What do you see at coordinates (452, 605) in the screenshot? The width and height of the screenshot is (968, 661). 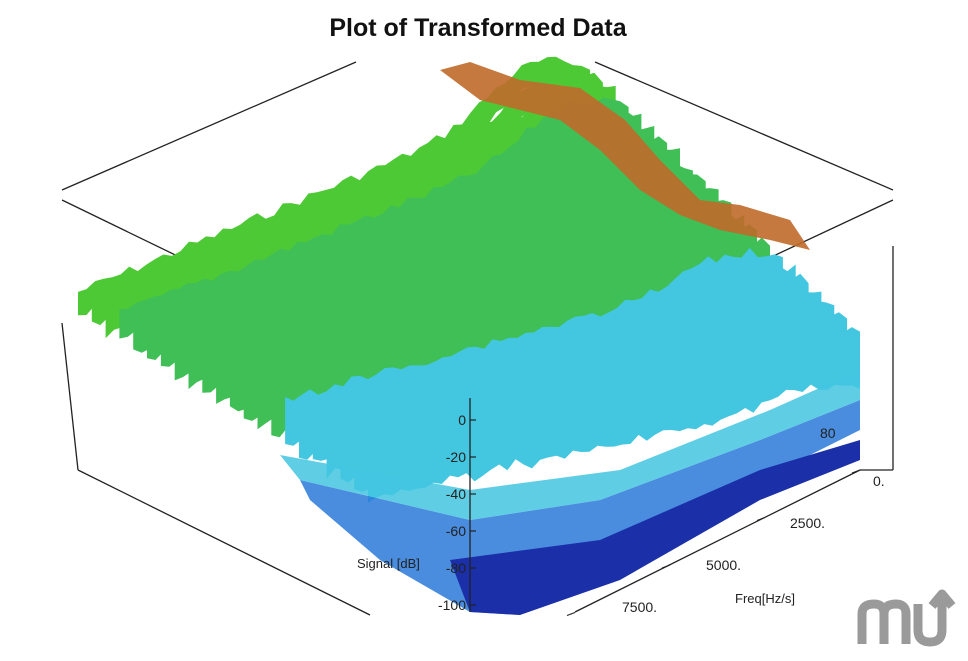 I see `z-tick-label: -100` at bounding box center [452, 605].